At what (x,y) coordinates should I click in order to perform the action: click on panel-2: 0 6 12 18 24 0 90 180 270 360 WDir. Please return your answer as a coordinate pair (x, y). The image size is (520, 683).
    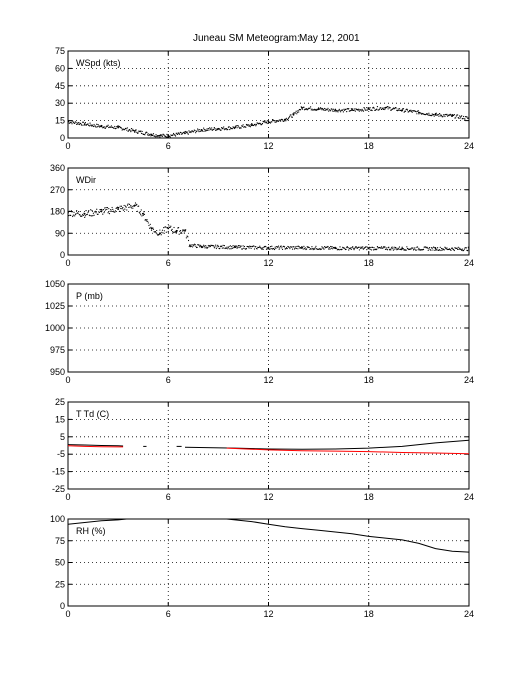
    Looking at the image, I should click on (262, 215).